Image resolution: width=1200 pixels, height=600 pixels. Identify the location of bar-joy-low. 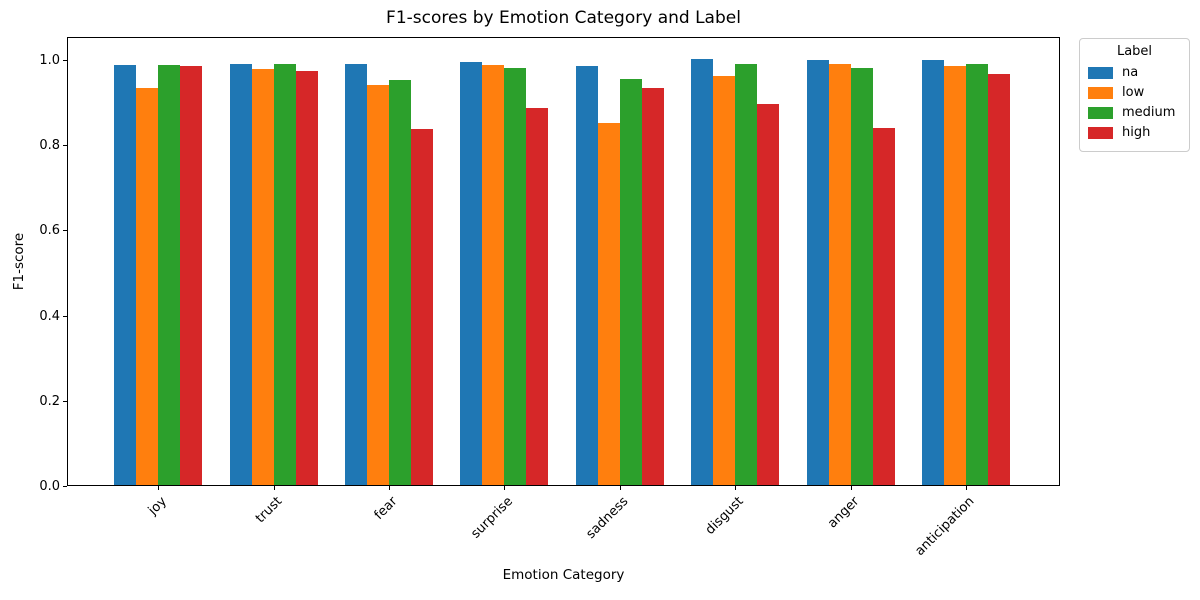
(147, 286).